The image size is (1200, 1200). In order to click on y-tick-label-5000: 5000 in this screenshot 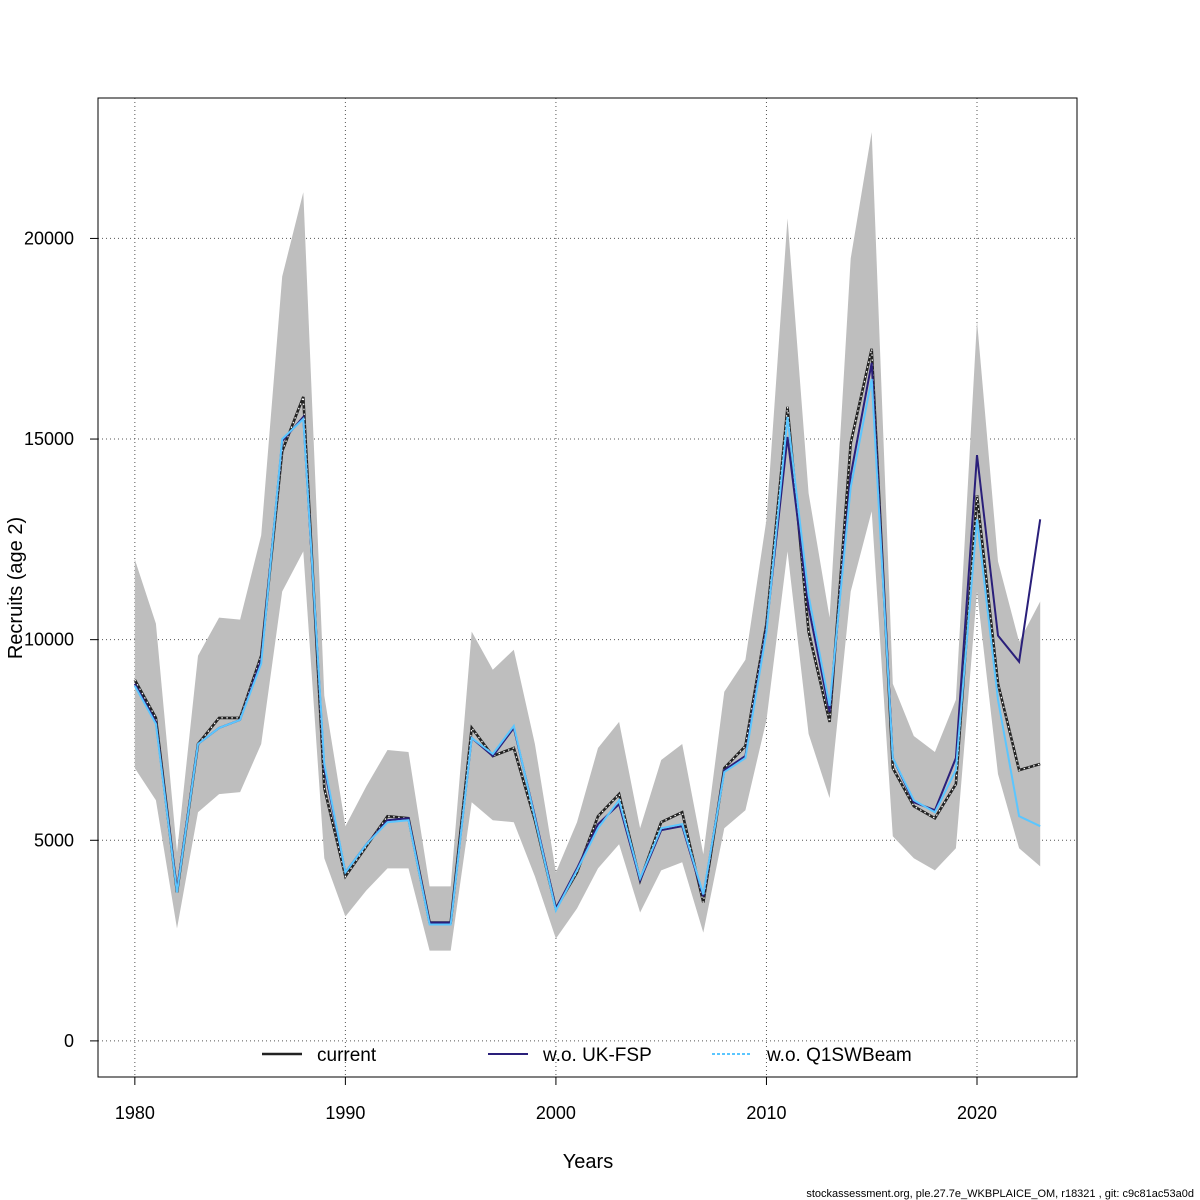, I will do `click(54, 840)`.